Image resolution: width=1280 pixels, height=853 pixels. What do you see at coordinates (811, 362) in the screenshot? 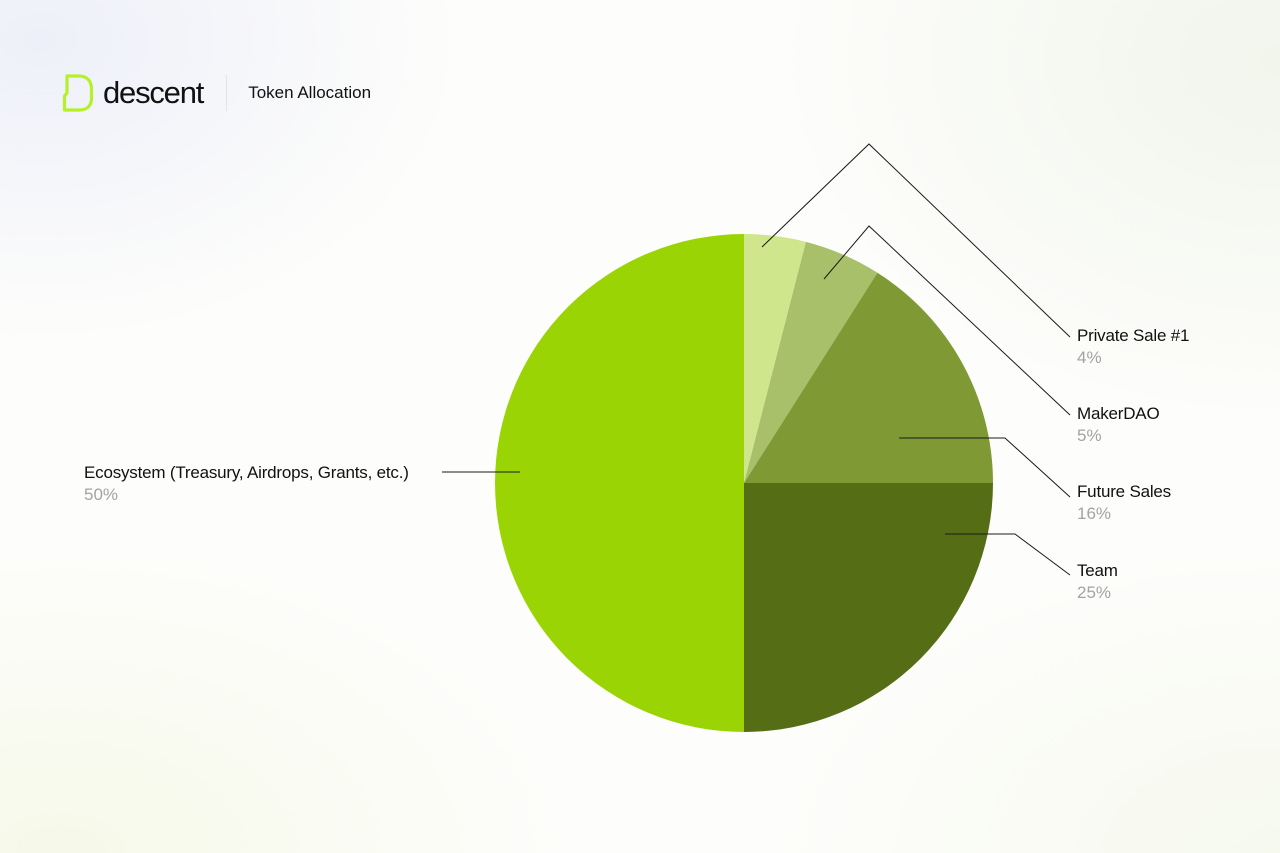
I see `pie-slice-makerdao` at bounding box center [811, 362].